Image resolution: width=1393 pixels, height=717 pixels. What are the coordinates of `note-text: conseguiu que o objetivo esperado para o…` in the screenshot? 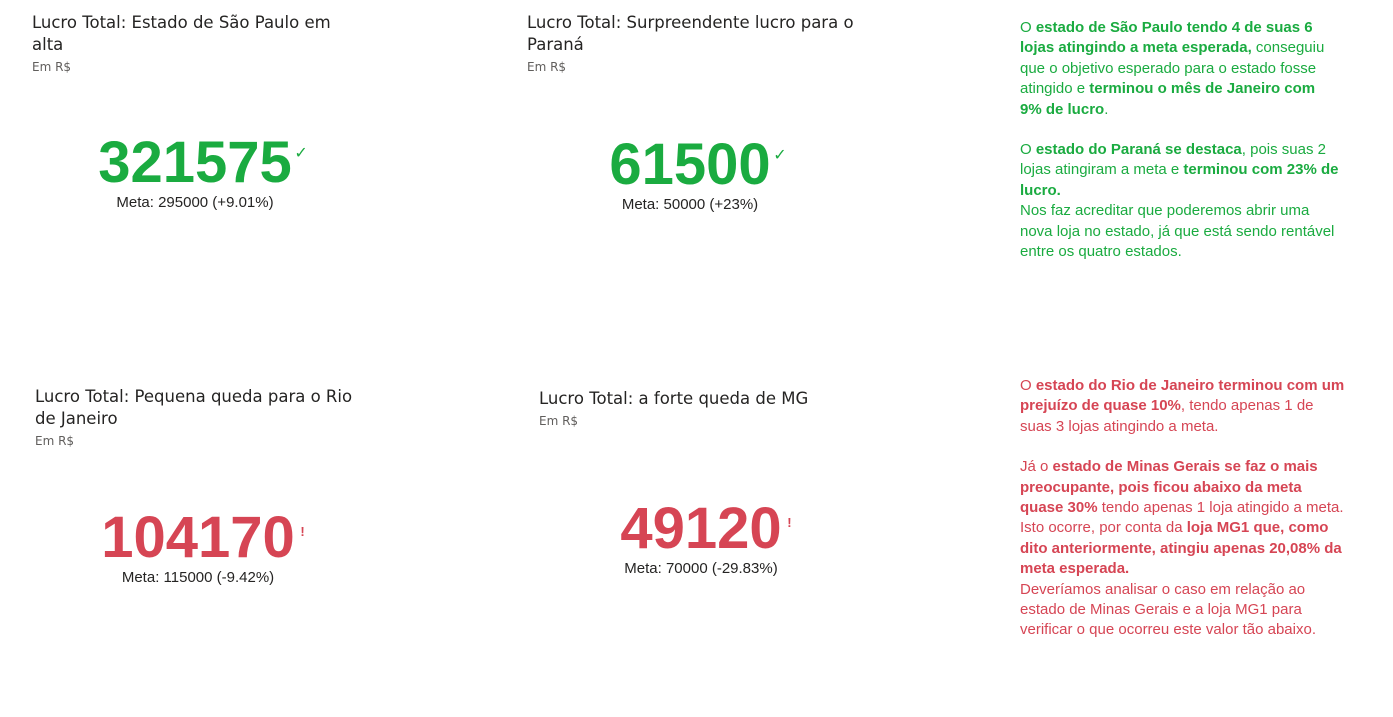 It's located at (1172, 68).